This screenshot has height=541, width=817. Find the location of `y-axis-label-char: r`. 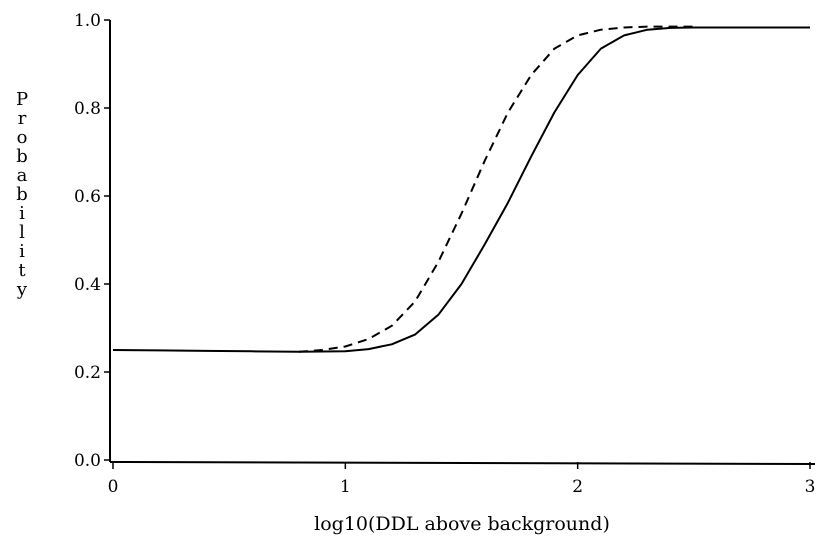

y-axis-label-char: r is located at coordinates (22, 118).